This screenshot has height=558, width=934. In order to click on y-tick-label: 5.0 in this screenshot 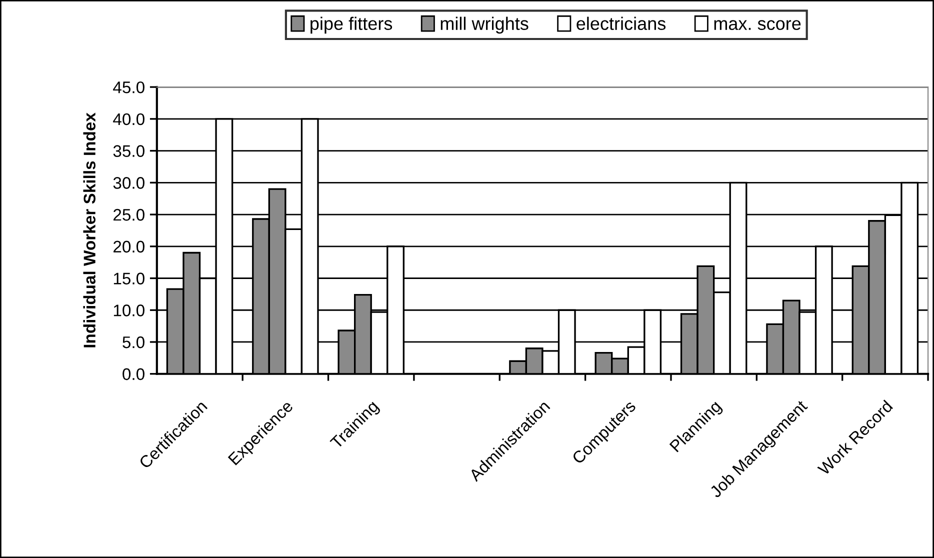, I will do `click(133, 342)`.